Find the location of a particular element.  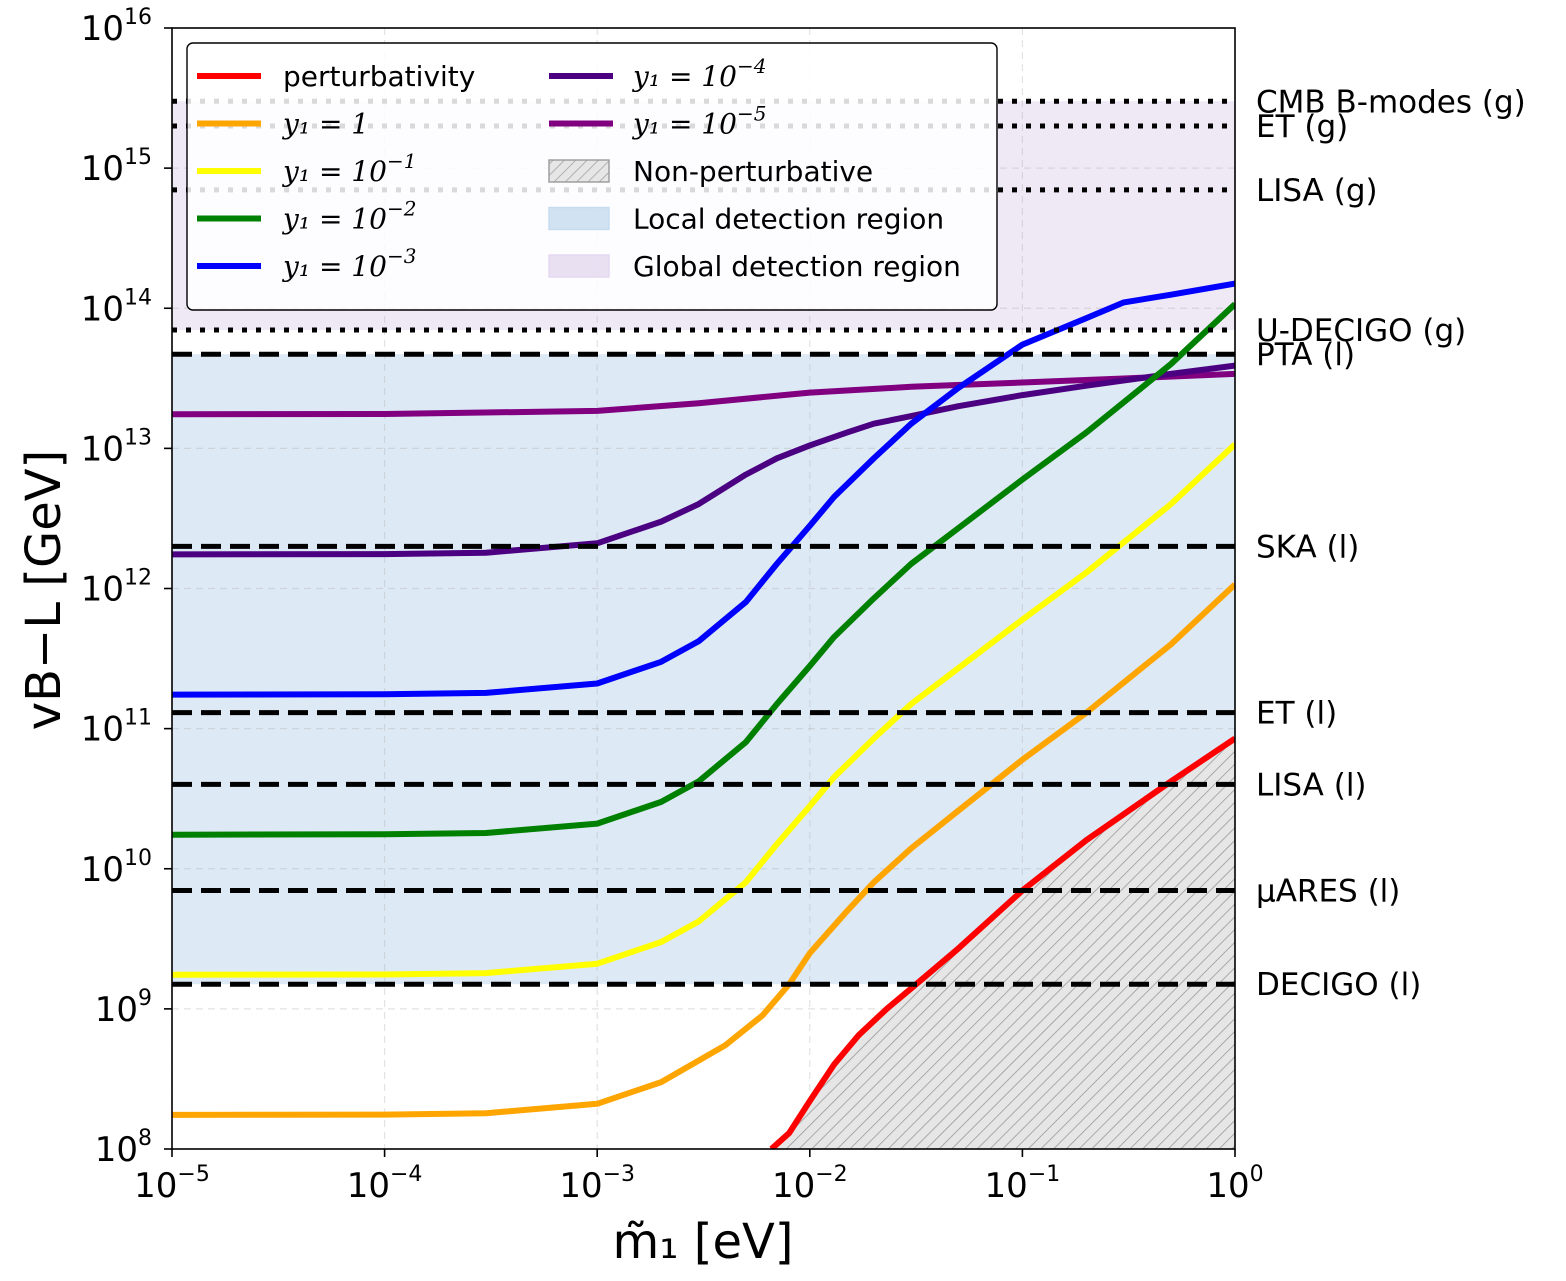

legend-label-exponent: −2 is located at coordinates (401, 209).